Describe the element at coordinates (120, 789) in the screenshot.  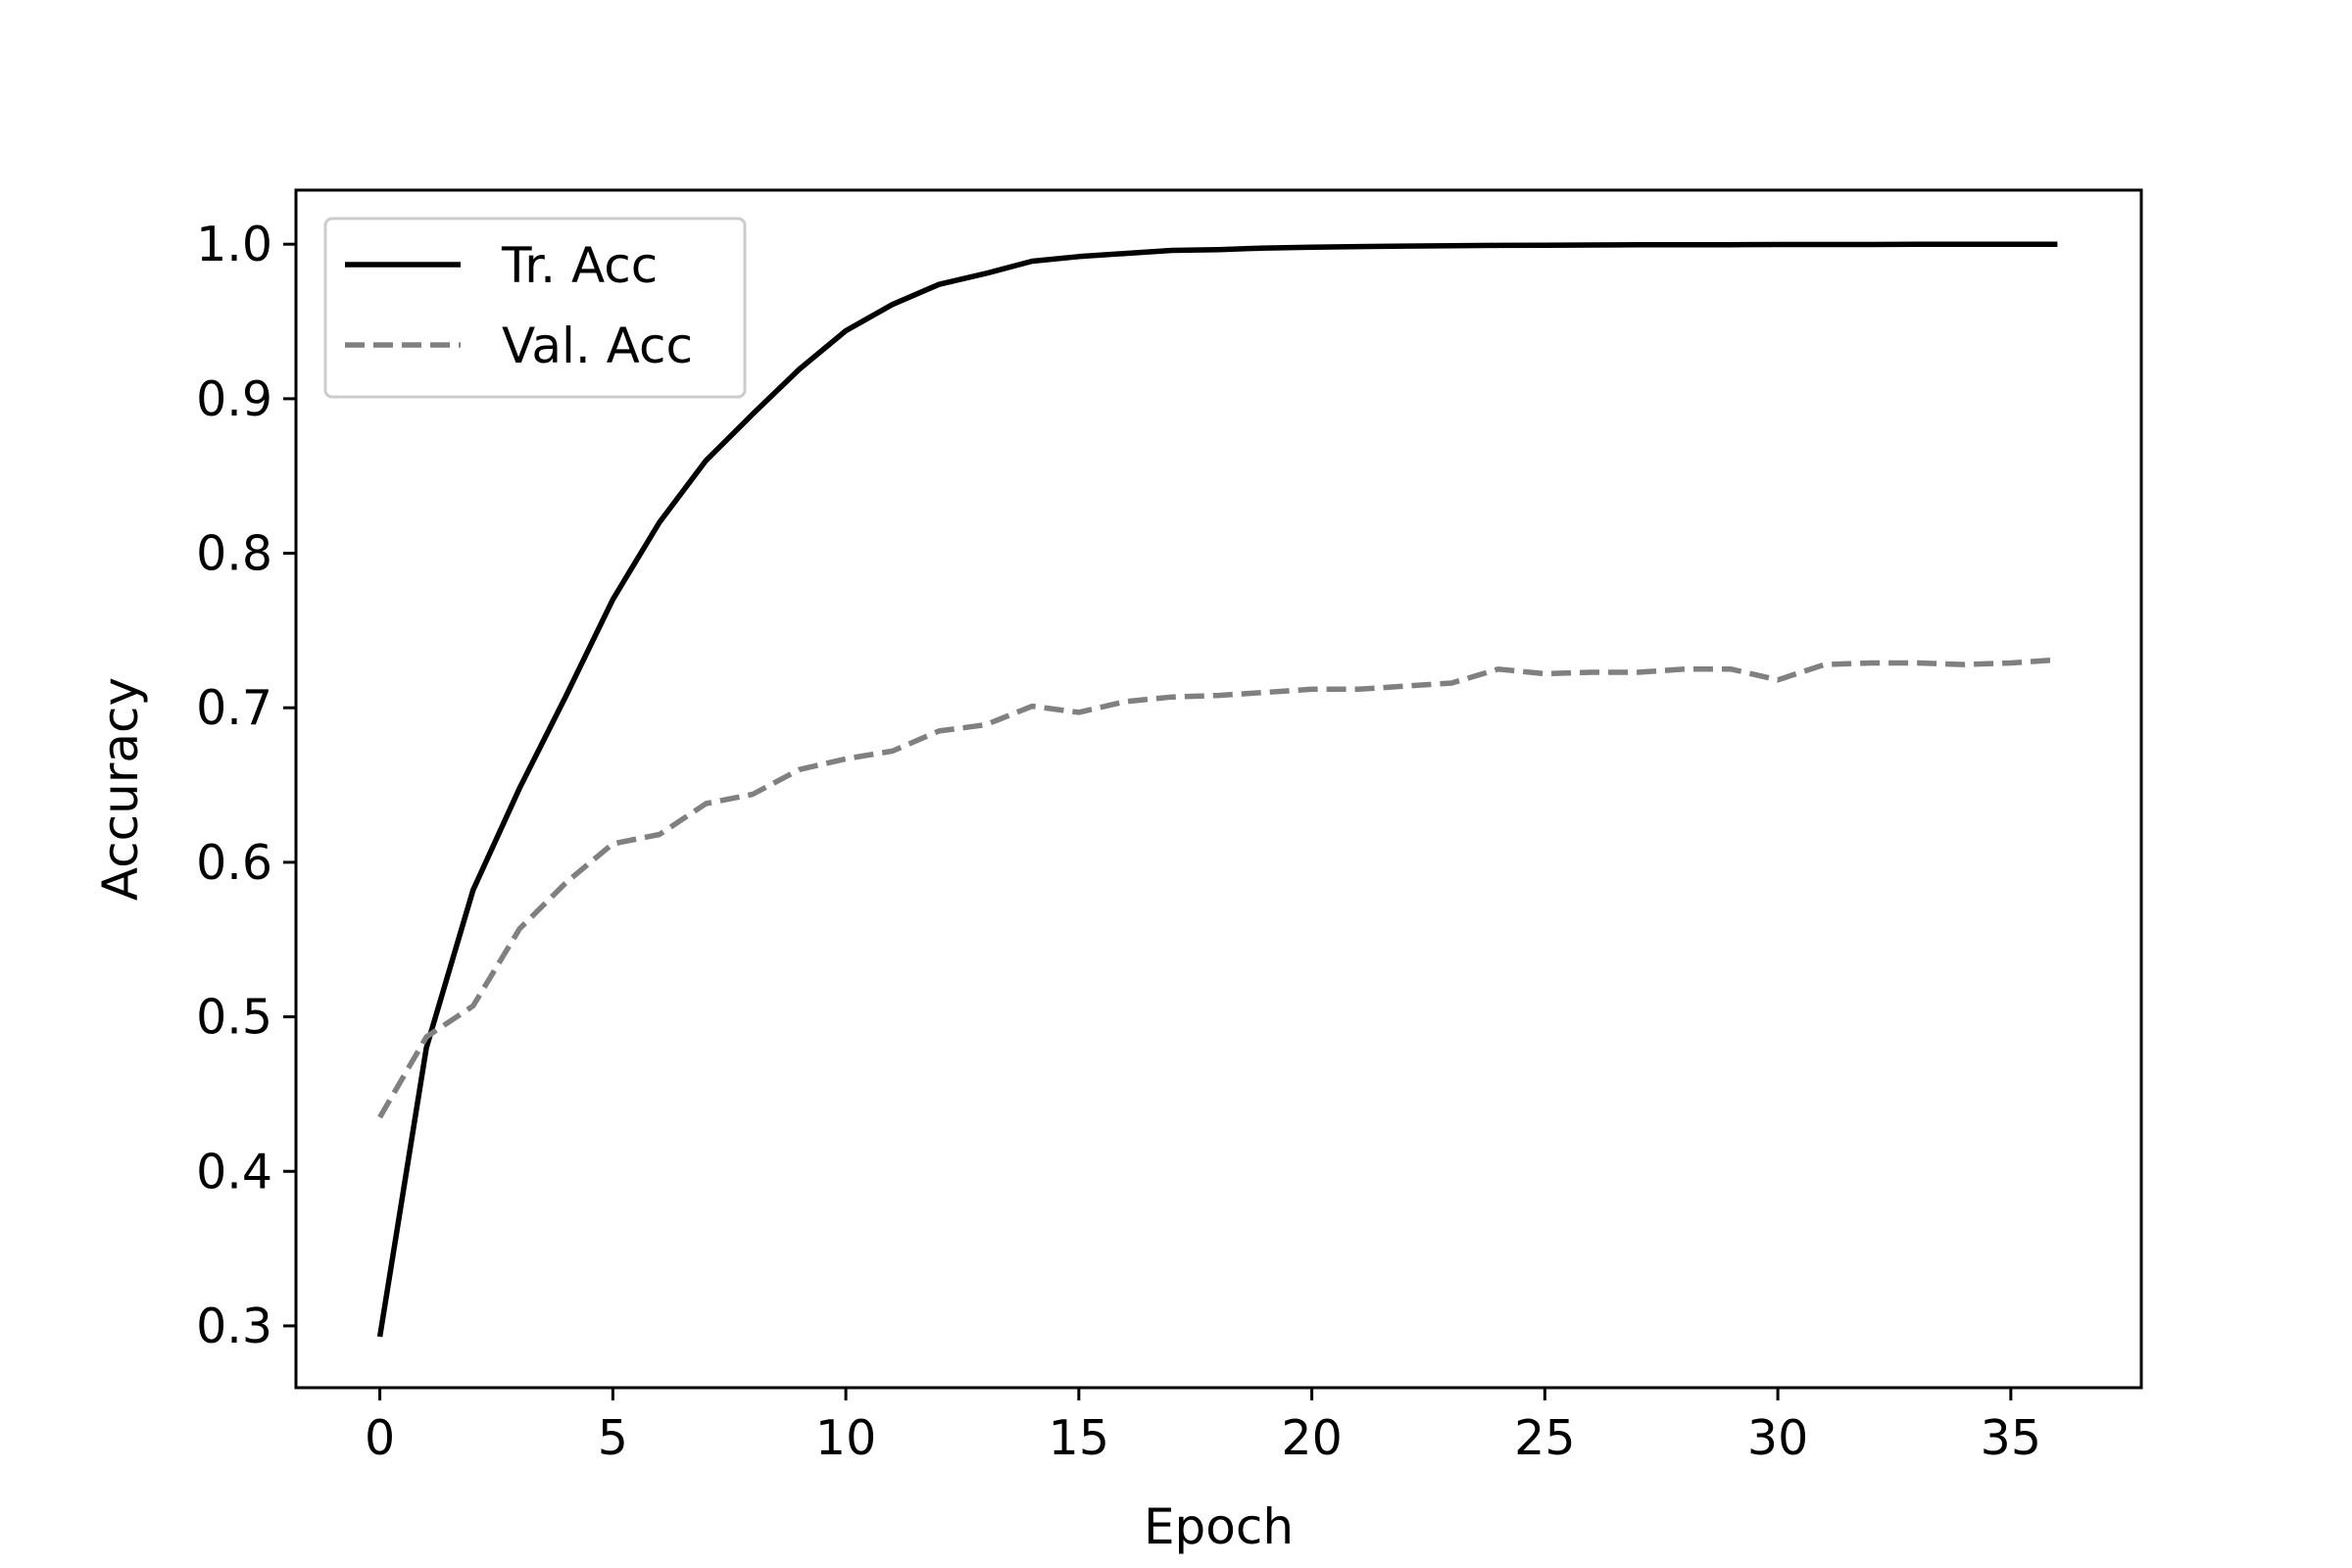
I see `y-axis-label: Accuracy` at that location.